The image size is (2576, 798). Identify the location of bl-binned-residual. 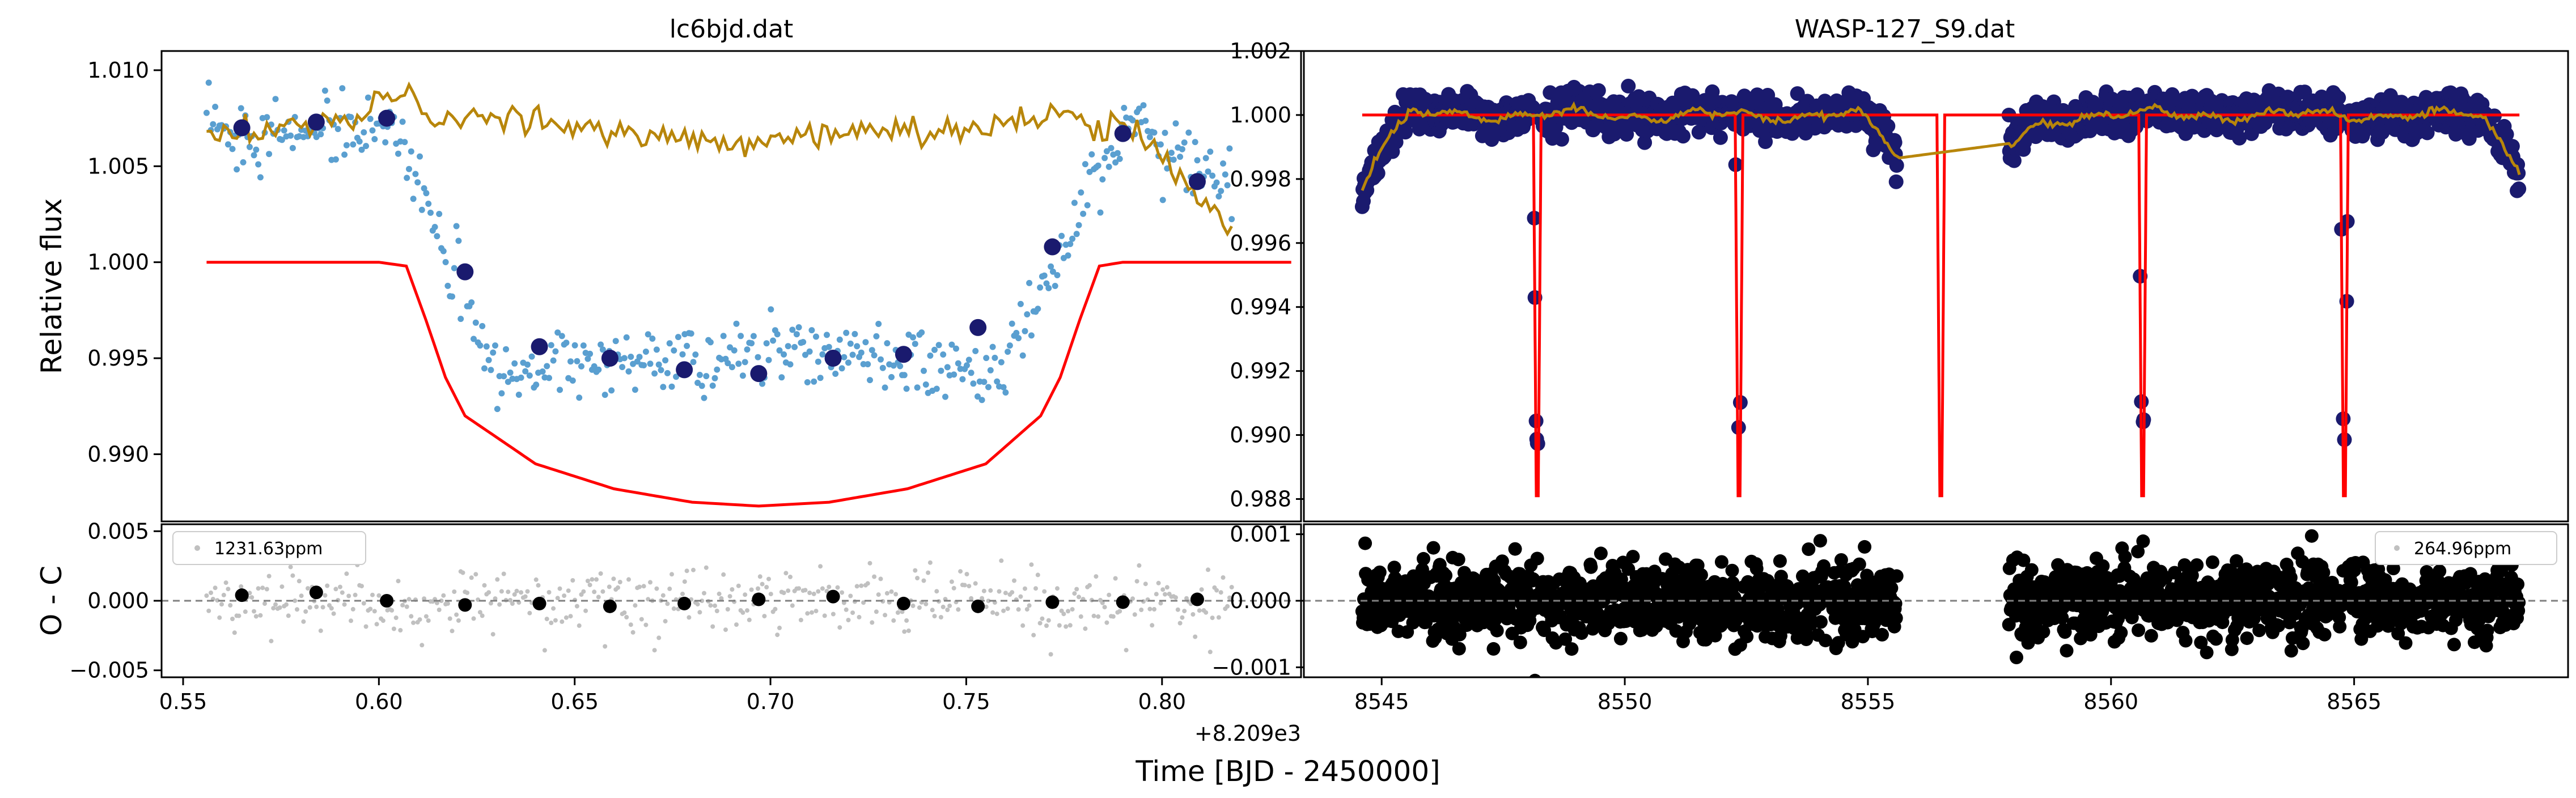
(684, 603).